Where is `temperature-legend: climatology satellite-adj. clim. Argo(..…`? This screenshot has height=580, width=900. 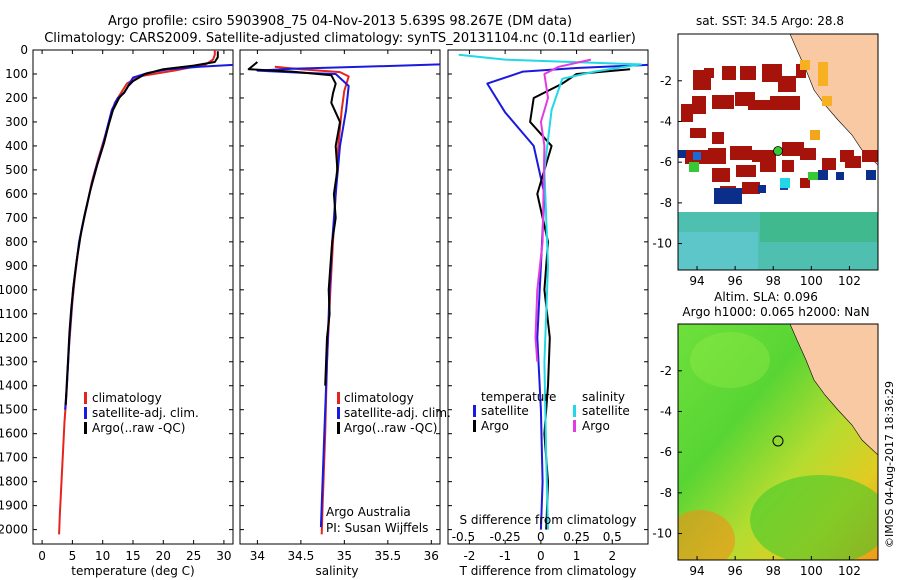
temperature-legend: climatology satellite-adj. clim. Argo(..… is located at coordinates (141, 413).